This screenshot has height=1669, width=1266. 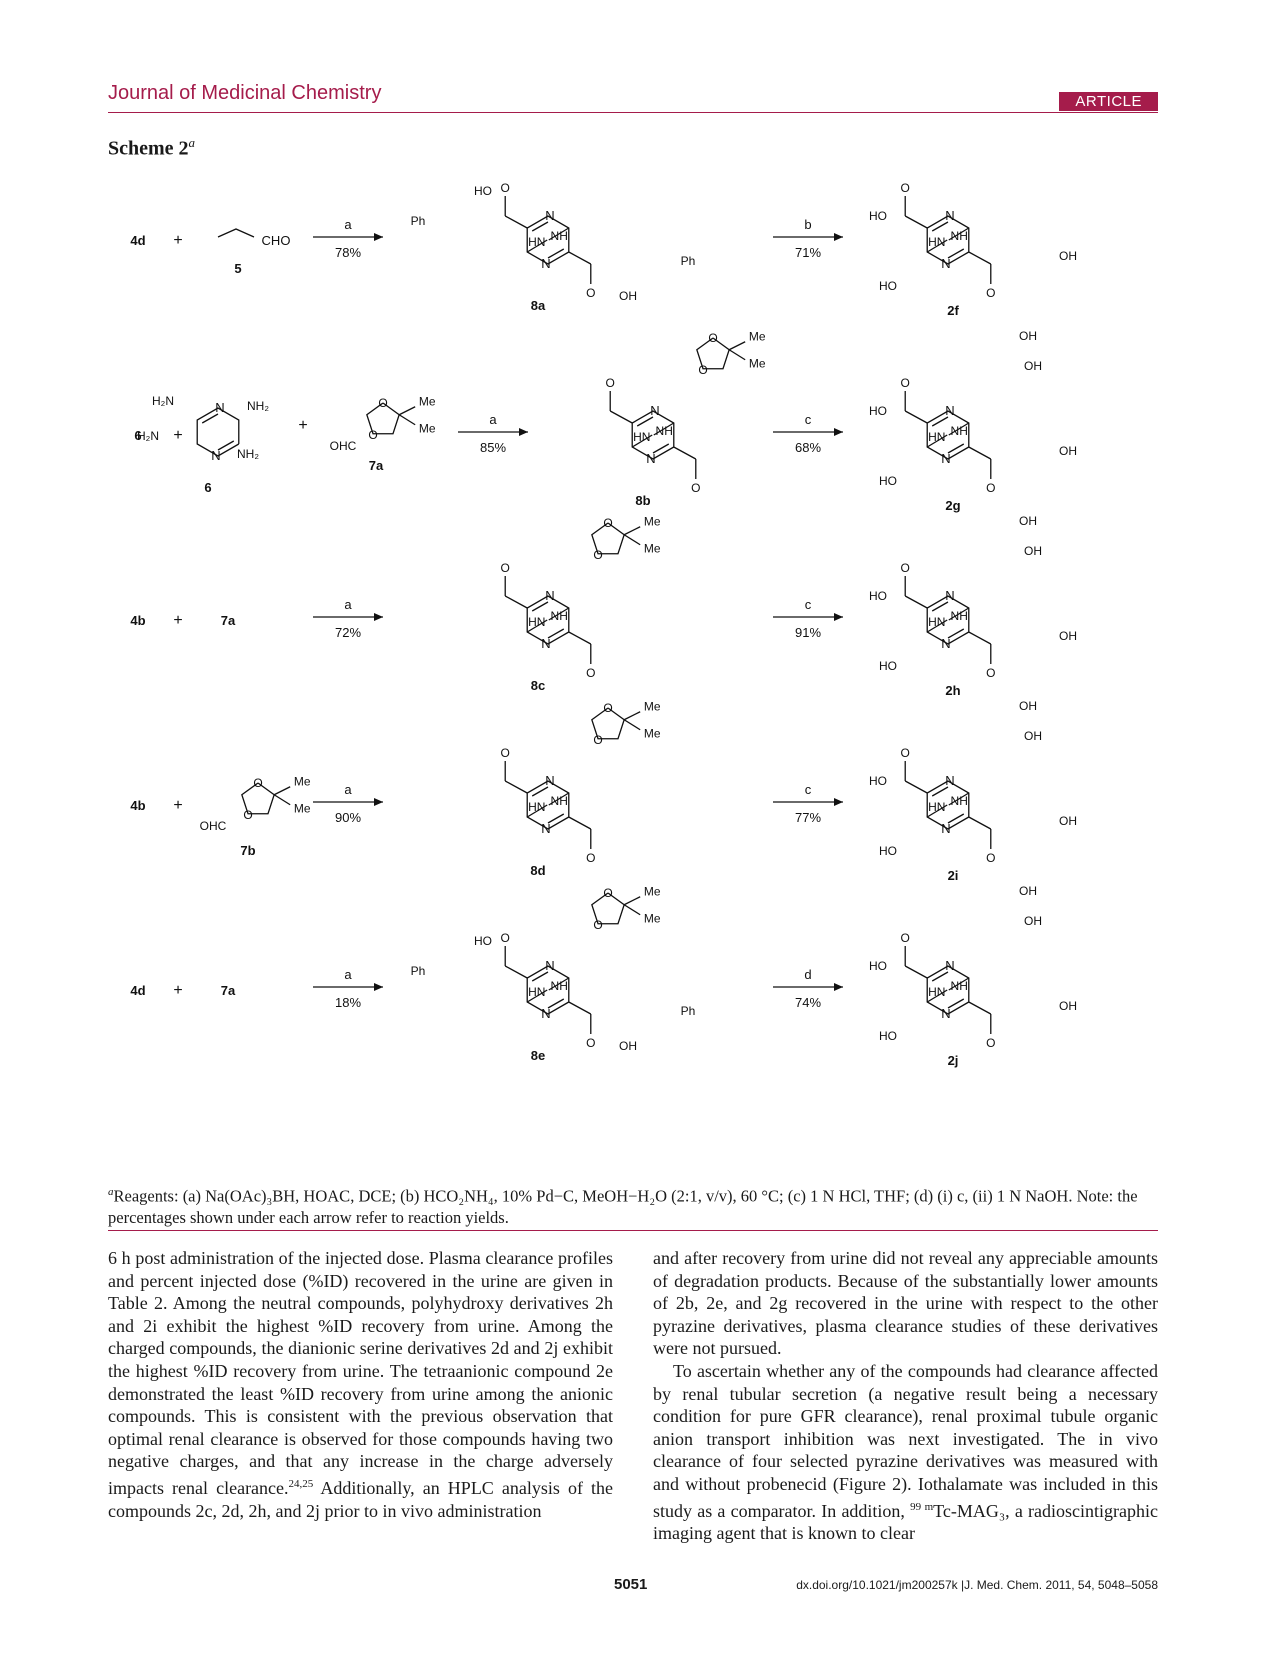 I want to click on row-4-intermediate-hn-label: HN, so click(x=536, y=807).